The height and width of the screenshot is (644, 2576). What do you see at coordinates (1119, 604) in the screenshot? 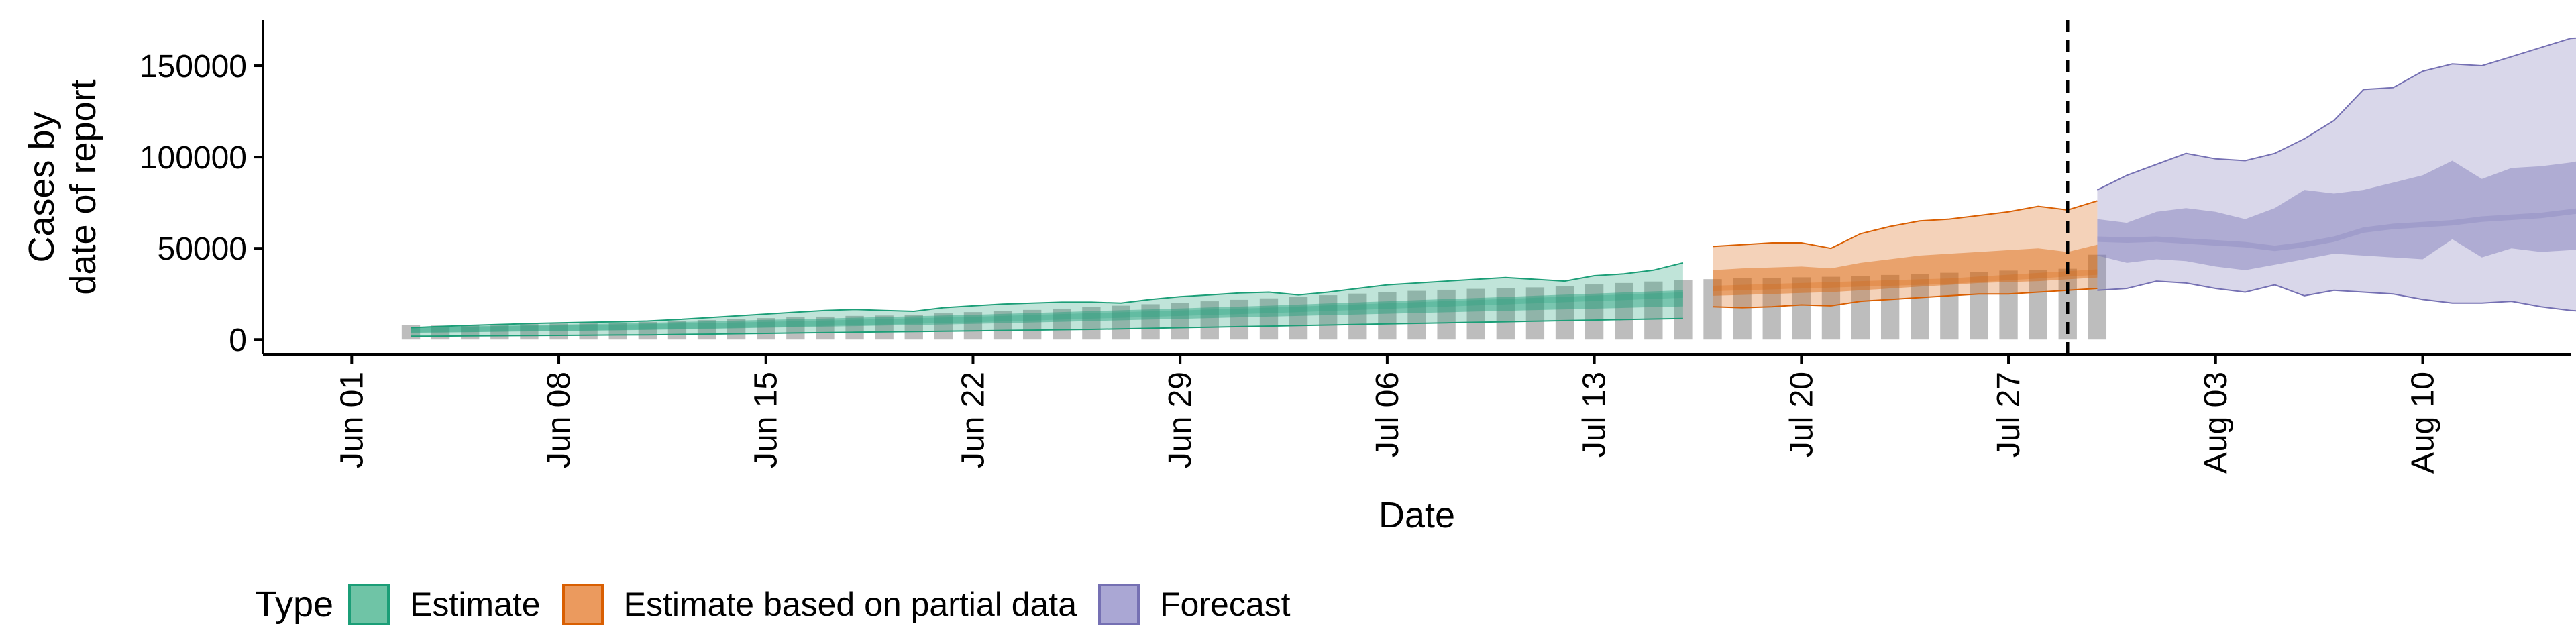
I see `legend-swatch-forecast` at bounding box center [1119, 604].